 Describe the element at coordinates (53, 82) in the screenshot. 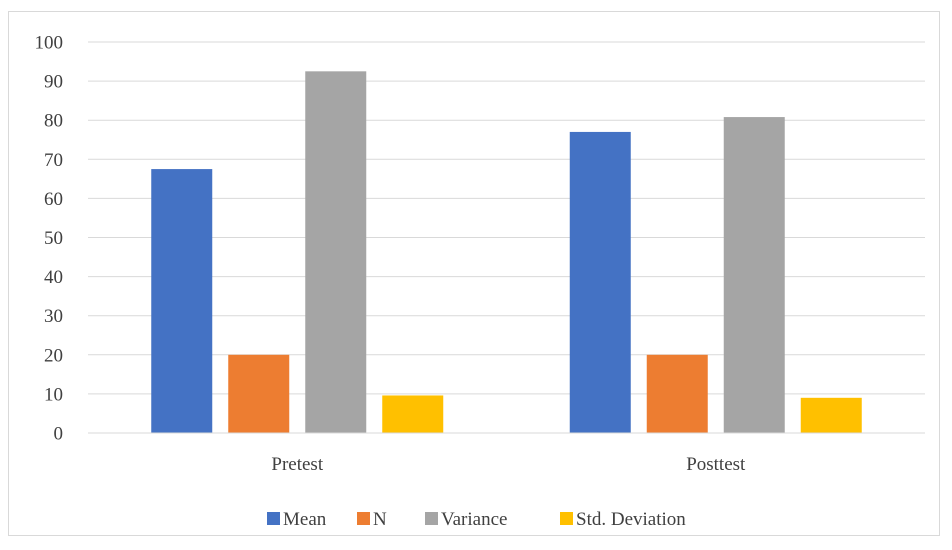

I see `y-tick-label: 90` at that location.